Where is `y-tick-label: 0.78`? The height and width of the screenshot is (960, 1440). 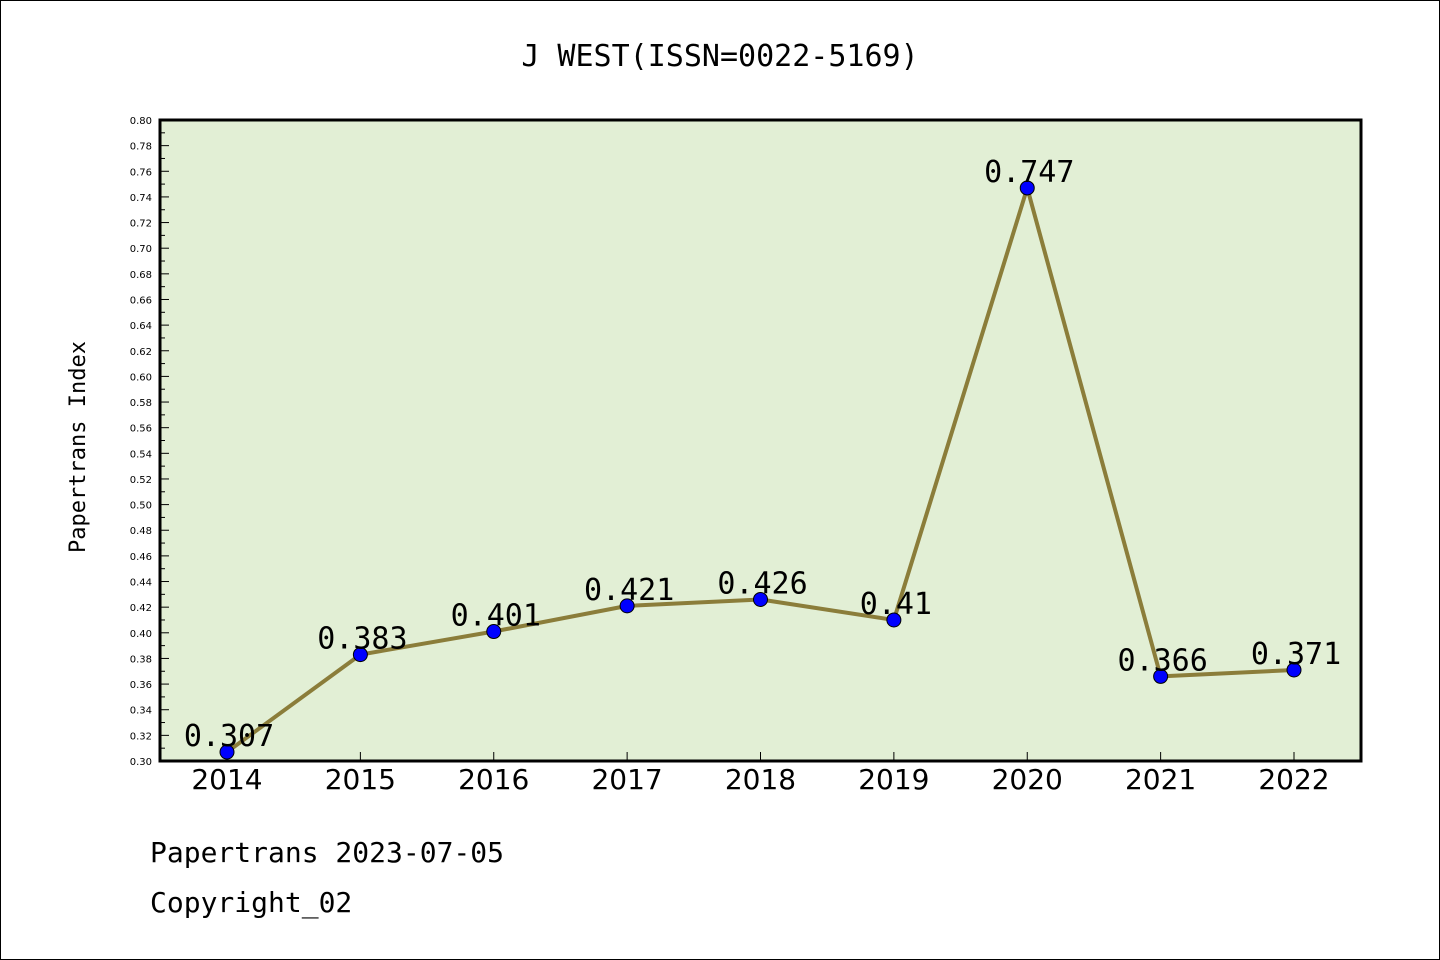
y-tick-label: 0.78 is located at coordinates (141, 147).